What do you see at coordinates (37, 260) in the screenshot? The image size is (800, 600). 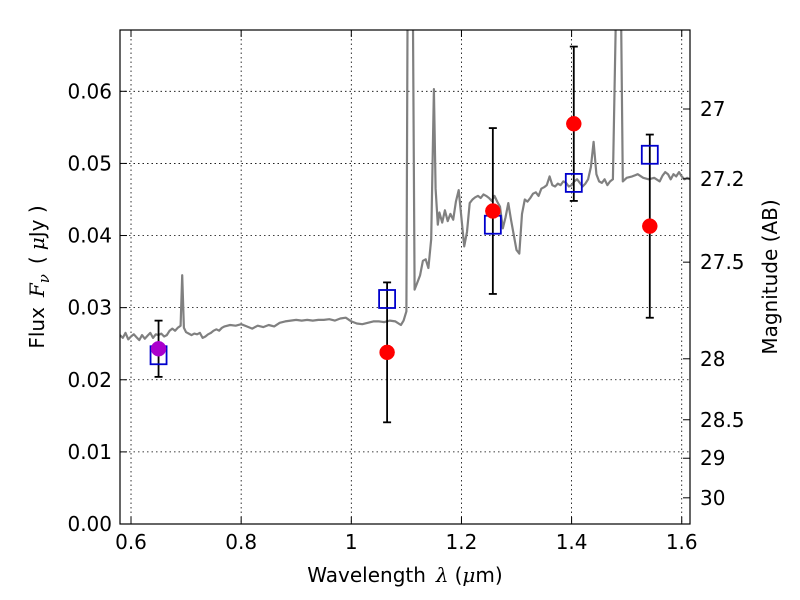 I see `y-axis-label-unit-open: (` at bounding box center [37, 260].